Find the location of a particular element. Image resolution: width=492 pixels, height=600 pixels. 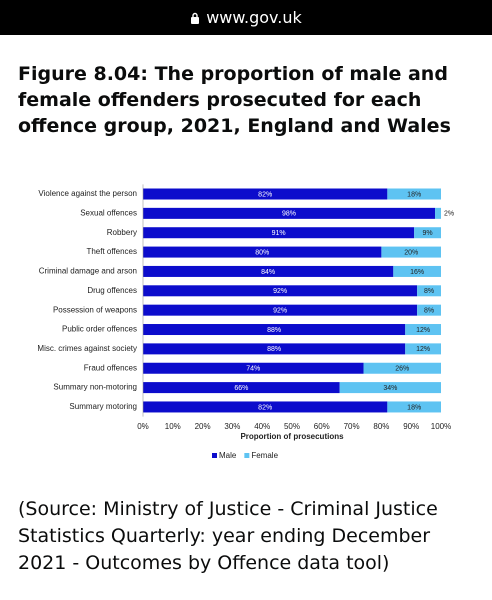

value-label: 80% is located at coordinates (262, 252).